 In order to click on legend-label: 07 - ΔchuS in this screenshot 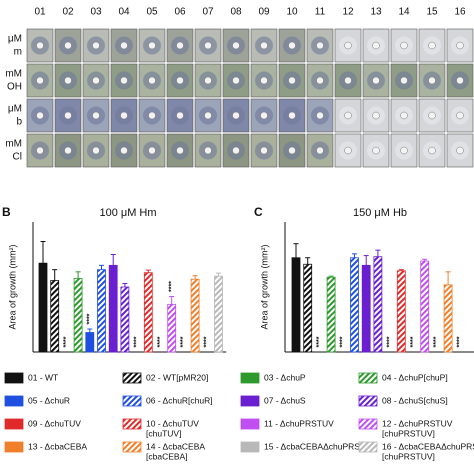, I will do `click(285, 400)`.